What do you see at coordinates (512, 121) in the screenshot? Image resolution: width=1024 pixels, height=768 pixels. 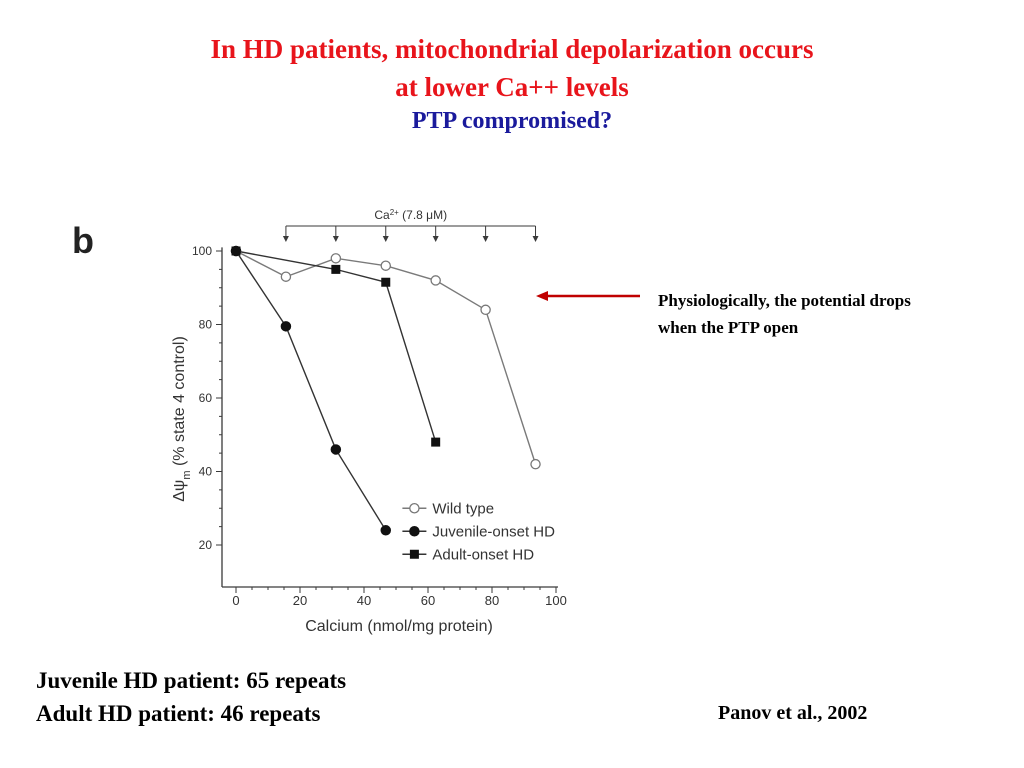 I see `subtitle: PTP compromised?` at bounding box center [512, 121].